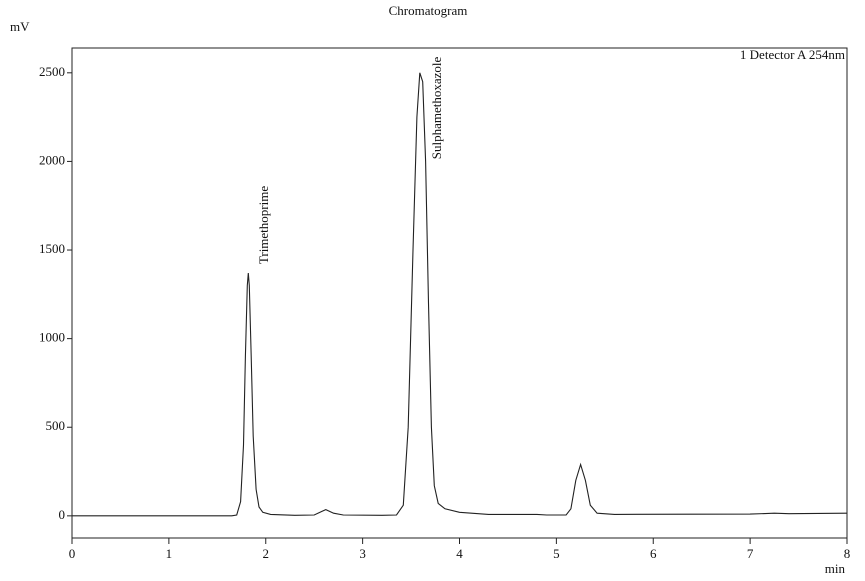 This screenshot has width=865, height=581. I want to click on x-tick-label: 5, so click(556, 553).